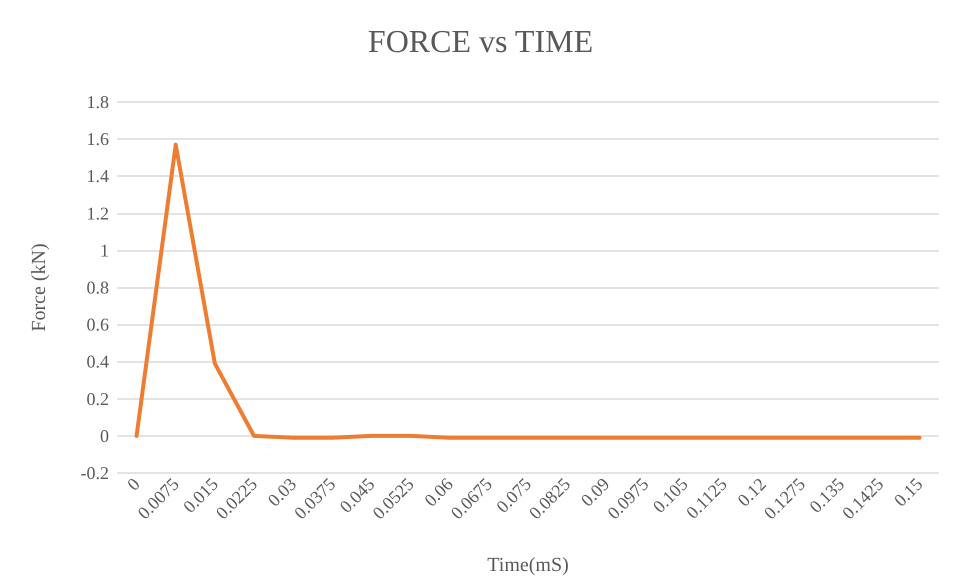 Image resolution: width=961 pixels, height=580 pixels. What do you see at coordinates (97, 288) in the screenshot?
I see `y-tick-label: 0.8` at bounding box center [97, 288].